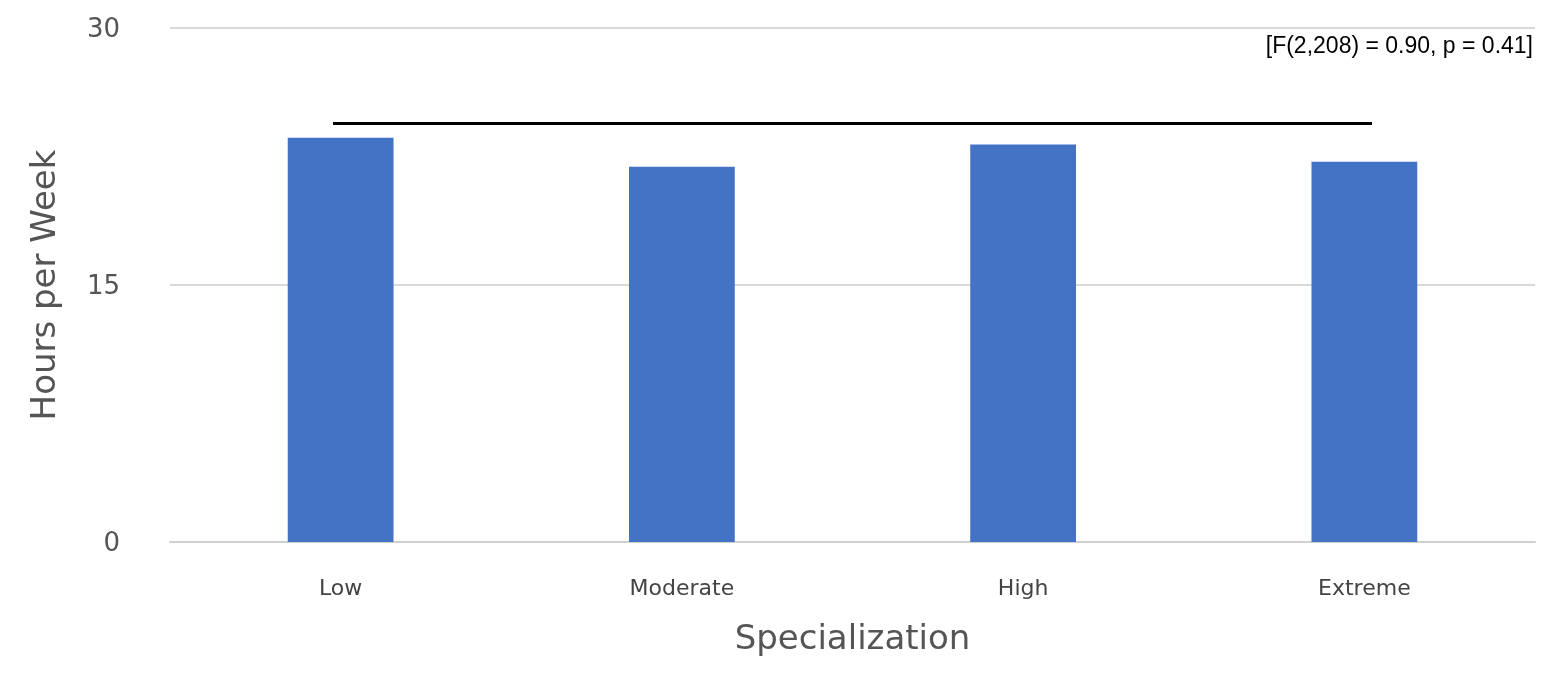 This screenshot has height=679, width=1551. Describe the element at coordinates (111, 542) in the screenshot. I see `y-tick-label: 0` at that location.